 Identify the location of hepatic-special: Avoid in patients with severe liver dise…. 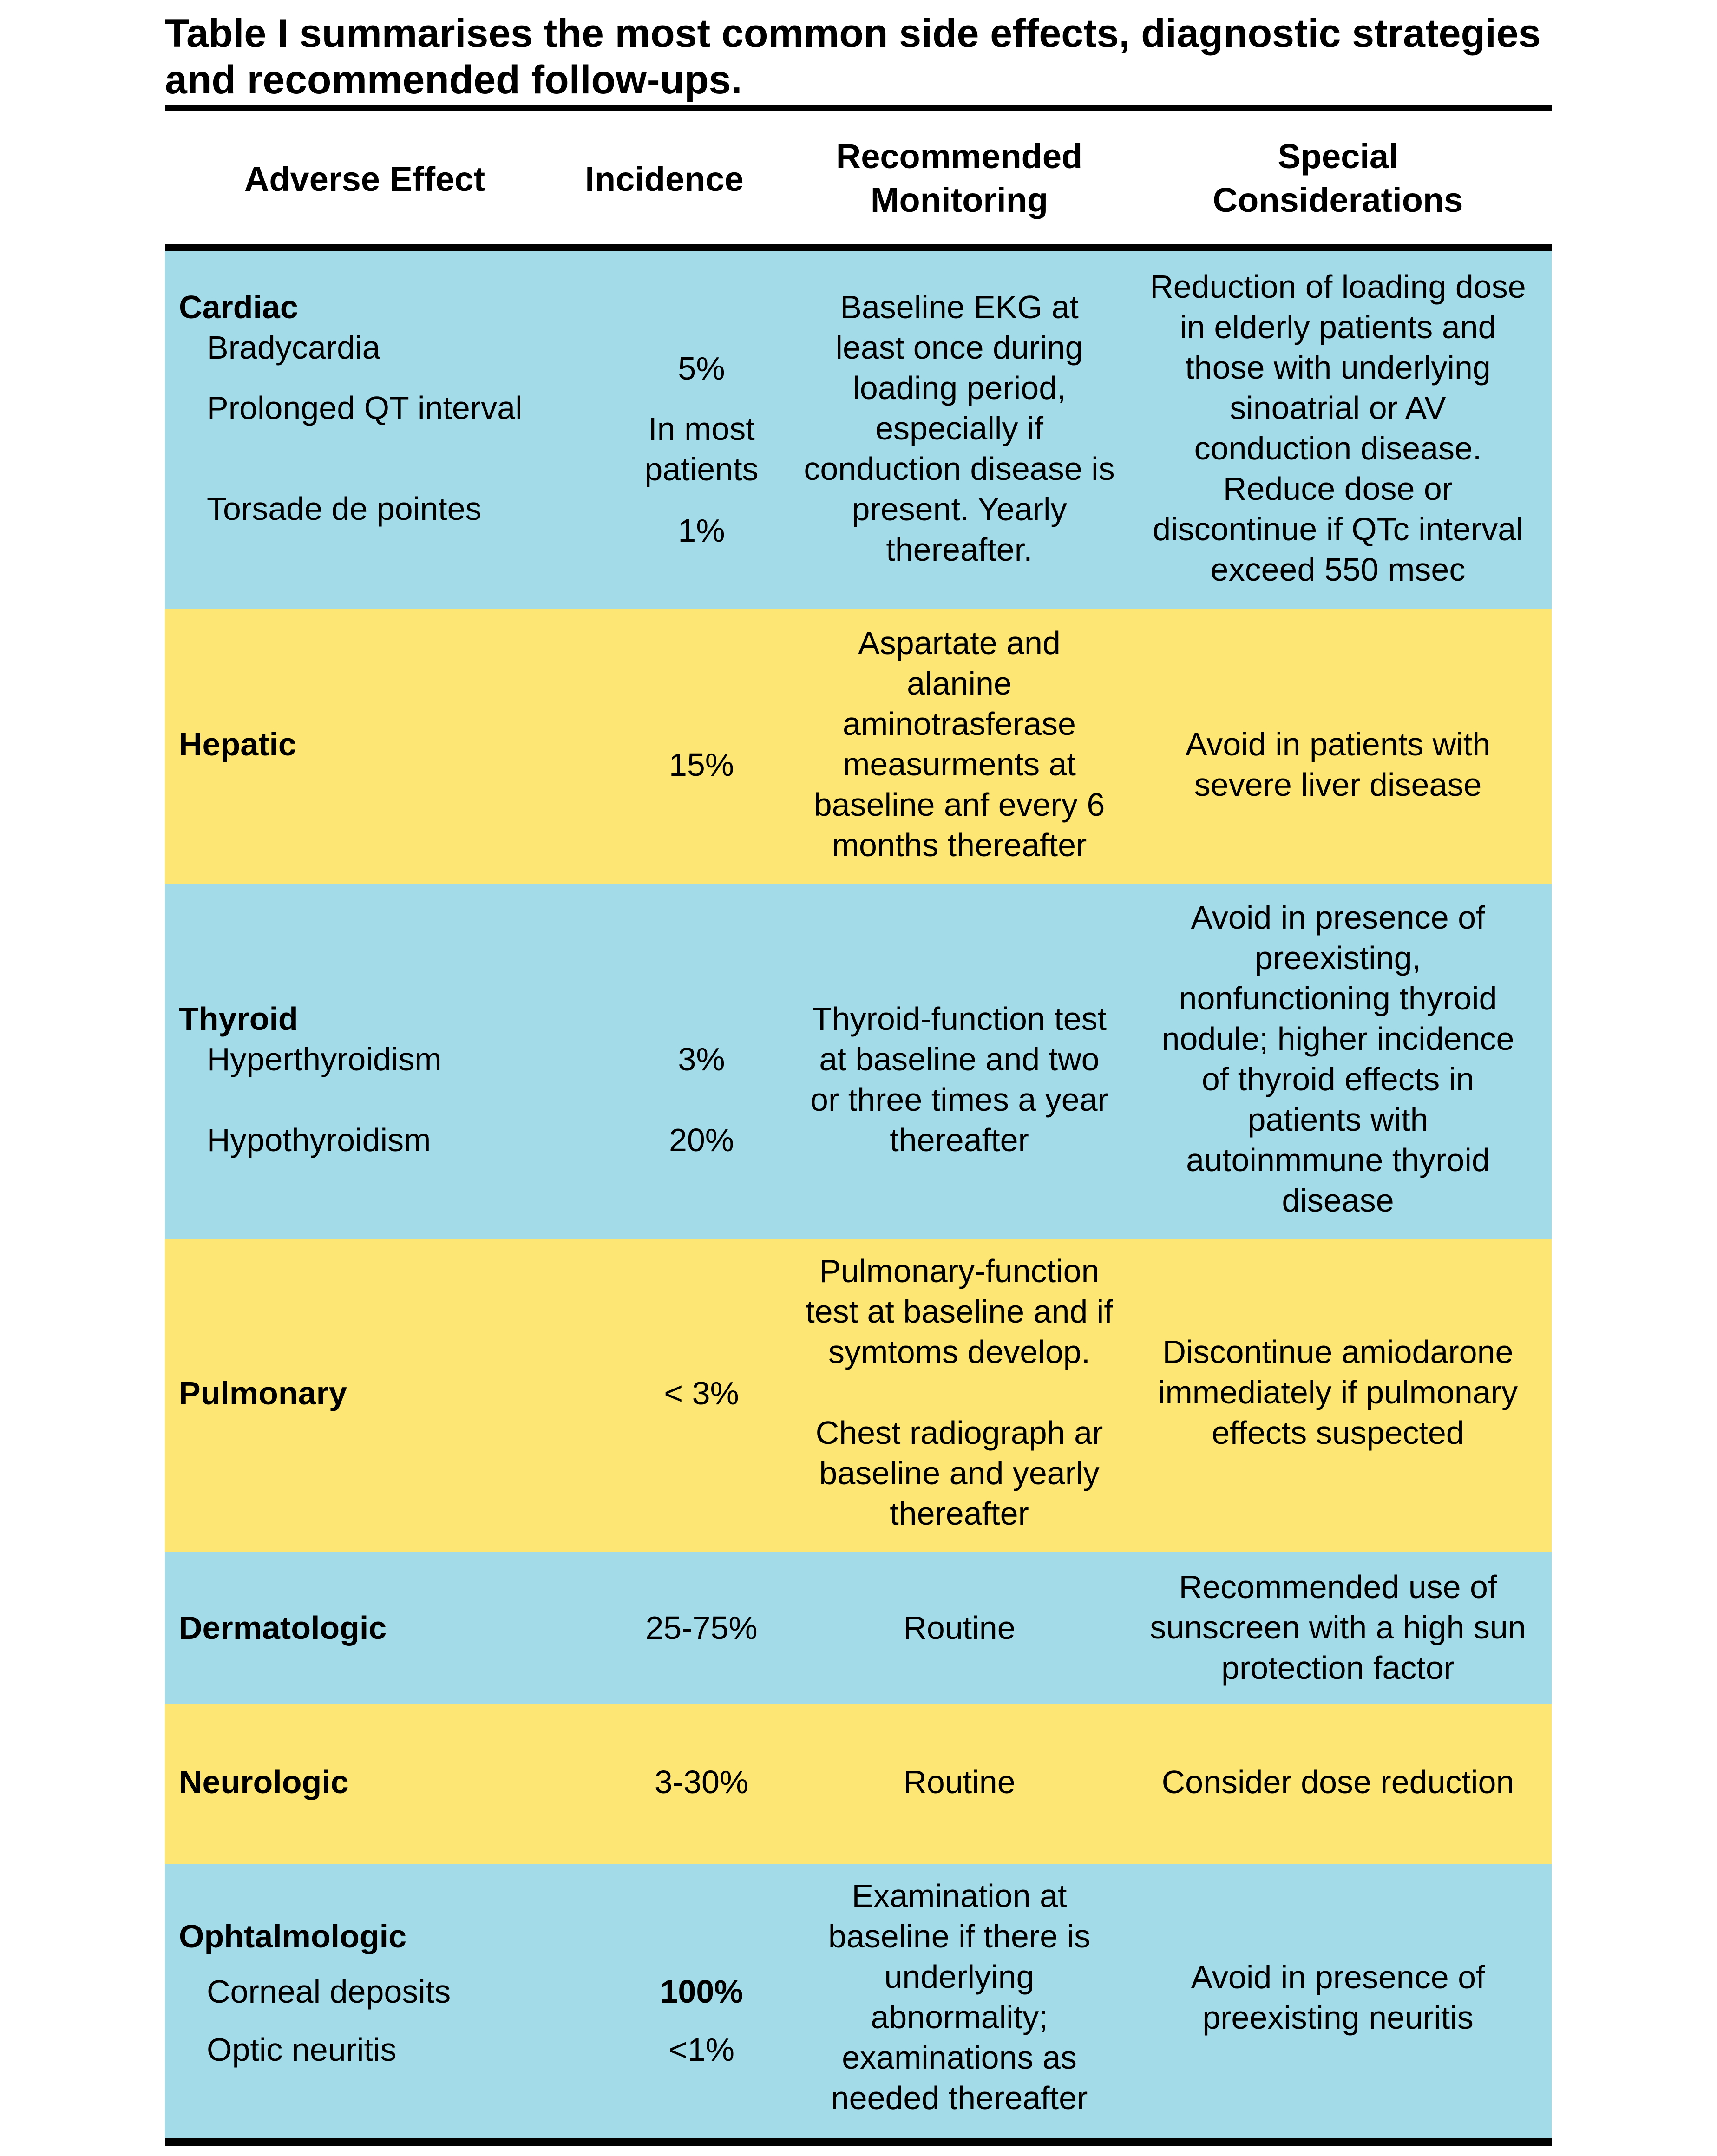
(1338, 764).